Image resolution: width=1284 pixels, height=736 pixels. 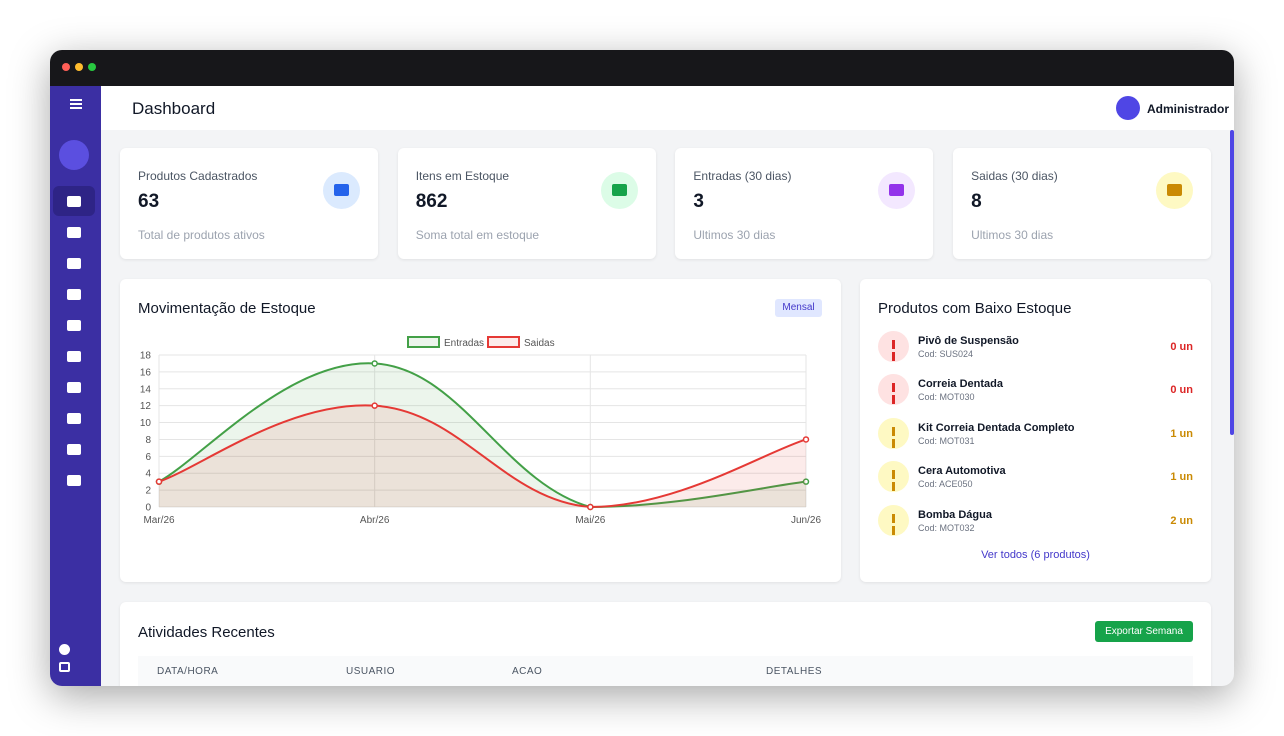 I want to click on column-header: DETALHES, so click(x=794, y=671).